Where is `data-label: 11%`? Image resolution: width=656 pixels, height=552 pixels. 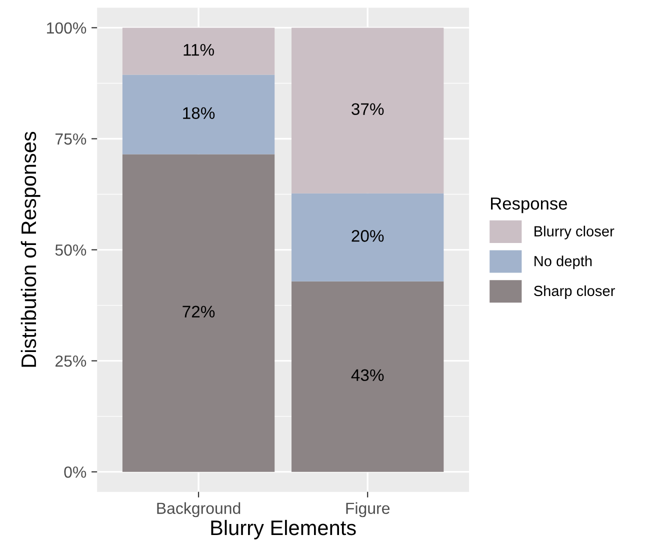 data-label: 11% is located at coordinates (199, 50).